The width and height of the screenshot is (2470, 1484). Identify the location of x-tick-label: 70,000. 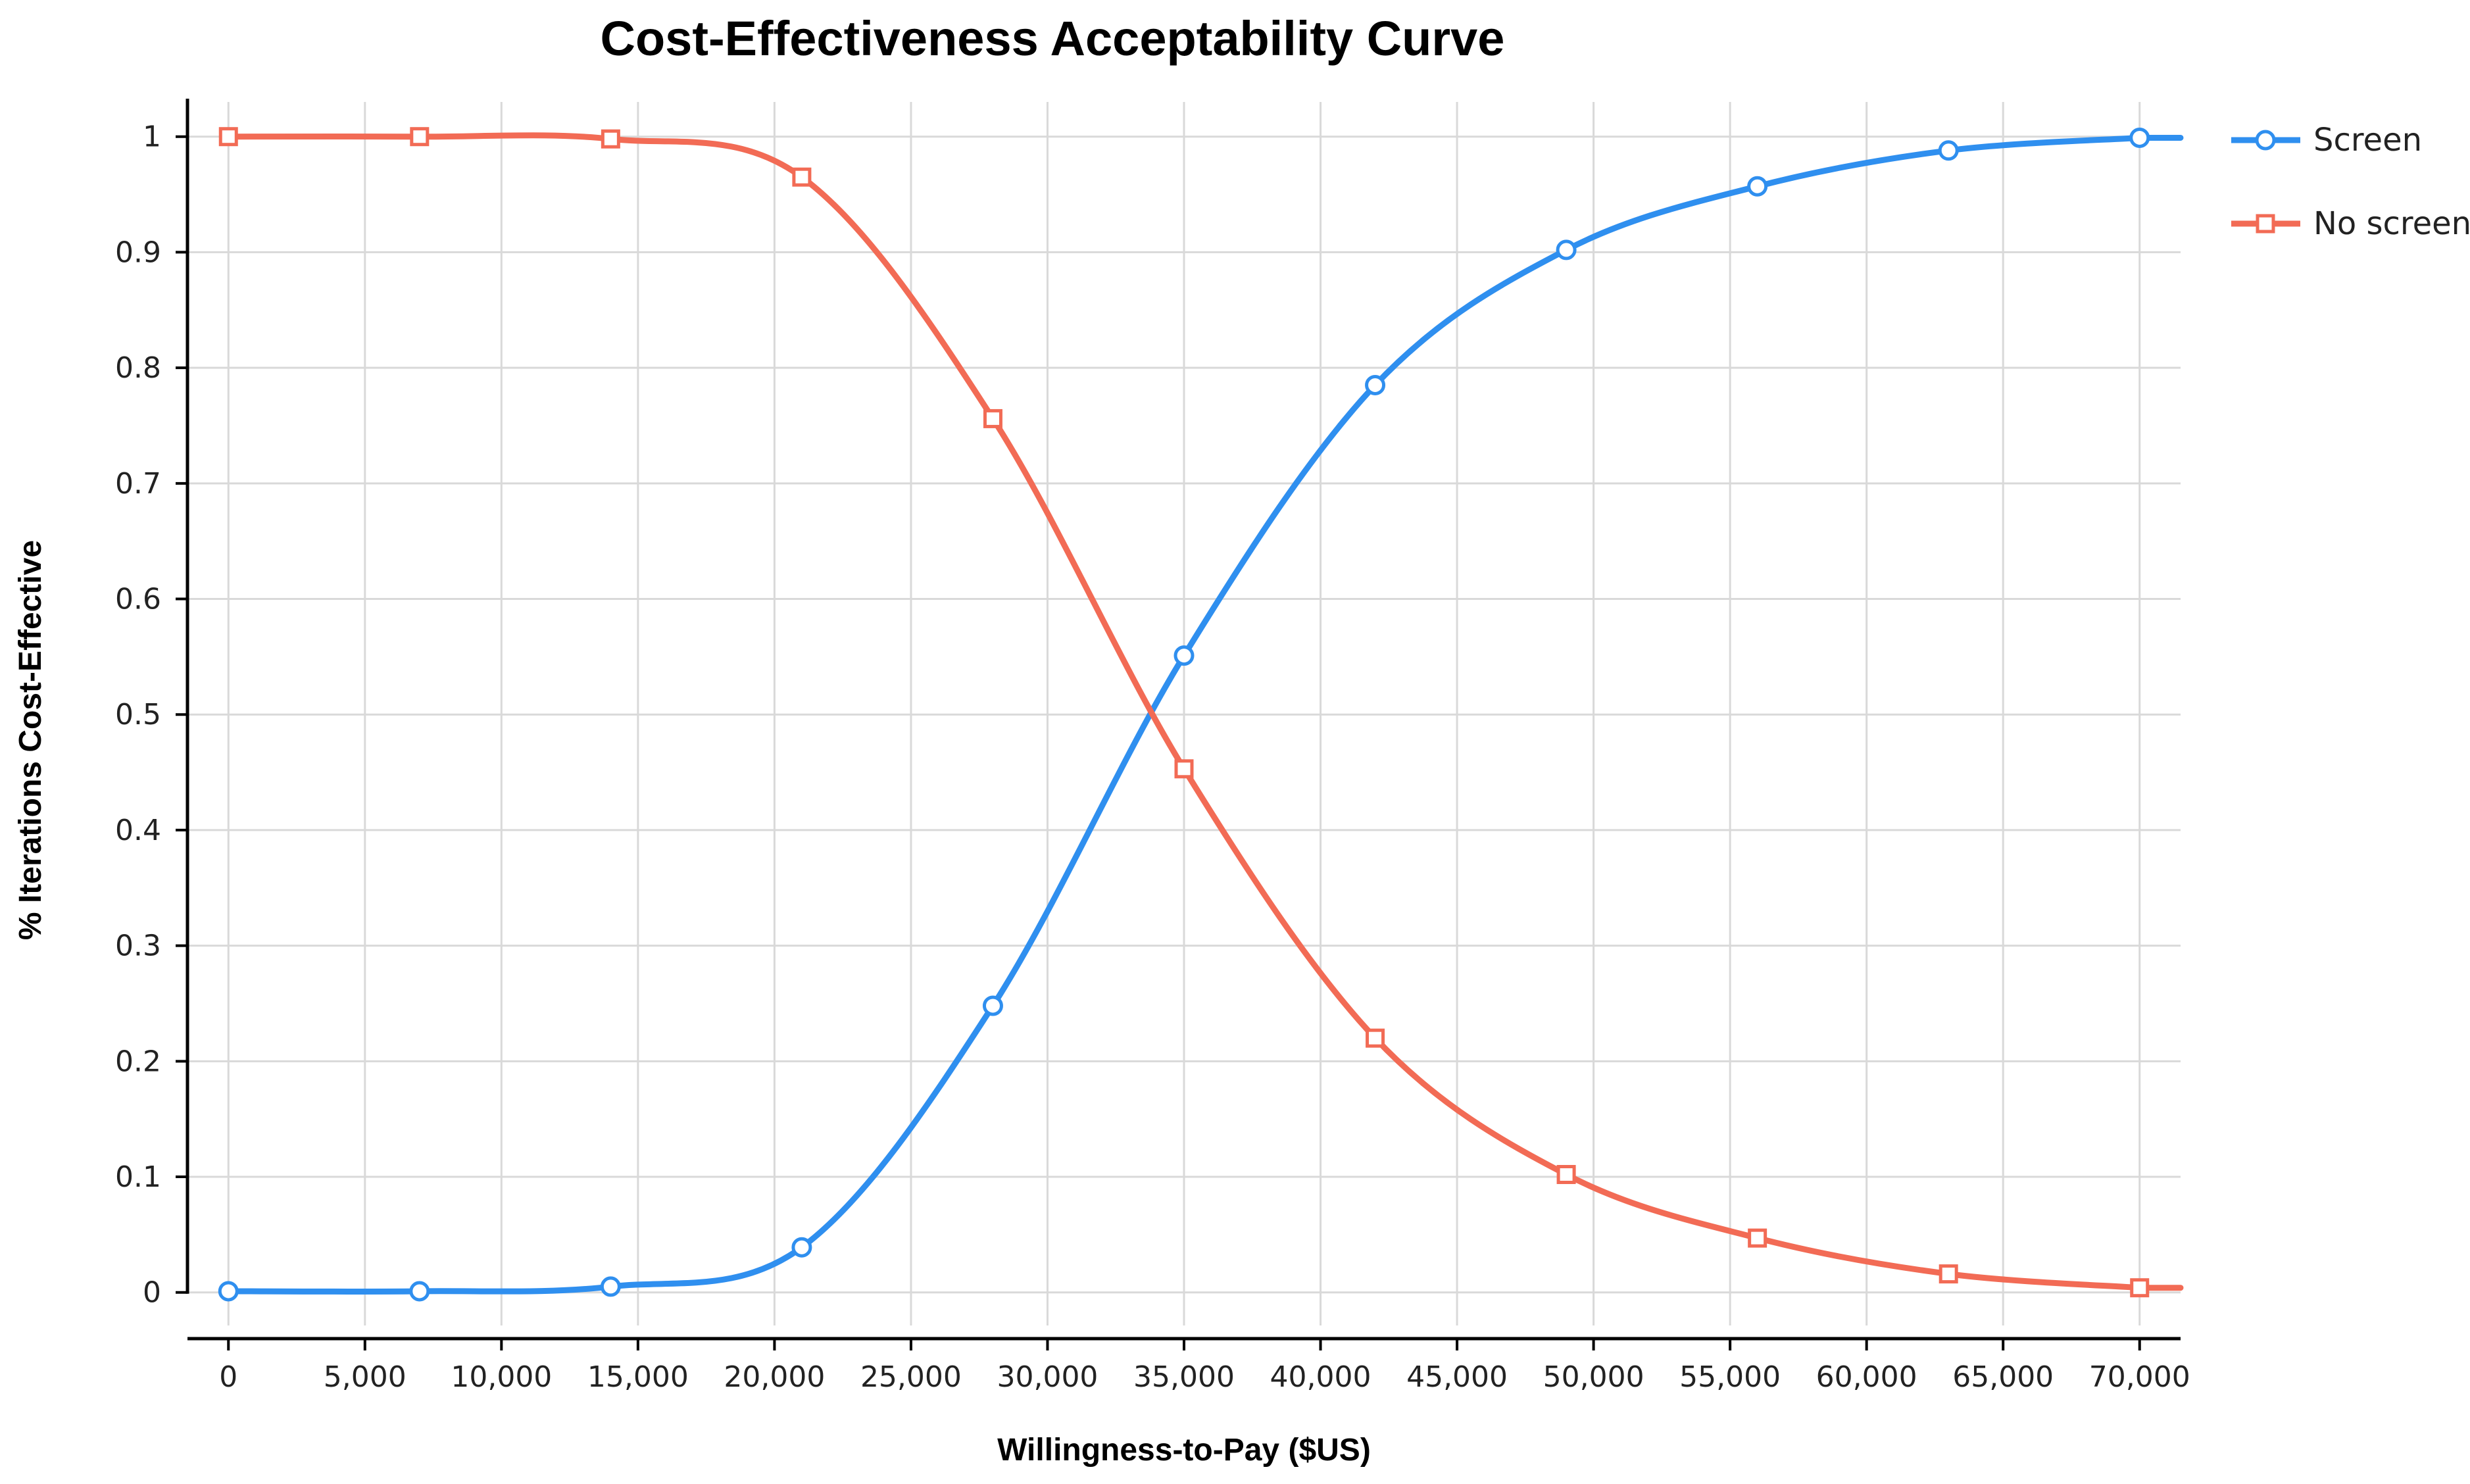
(2139, 1377).